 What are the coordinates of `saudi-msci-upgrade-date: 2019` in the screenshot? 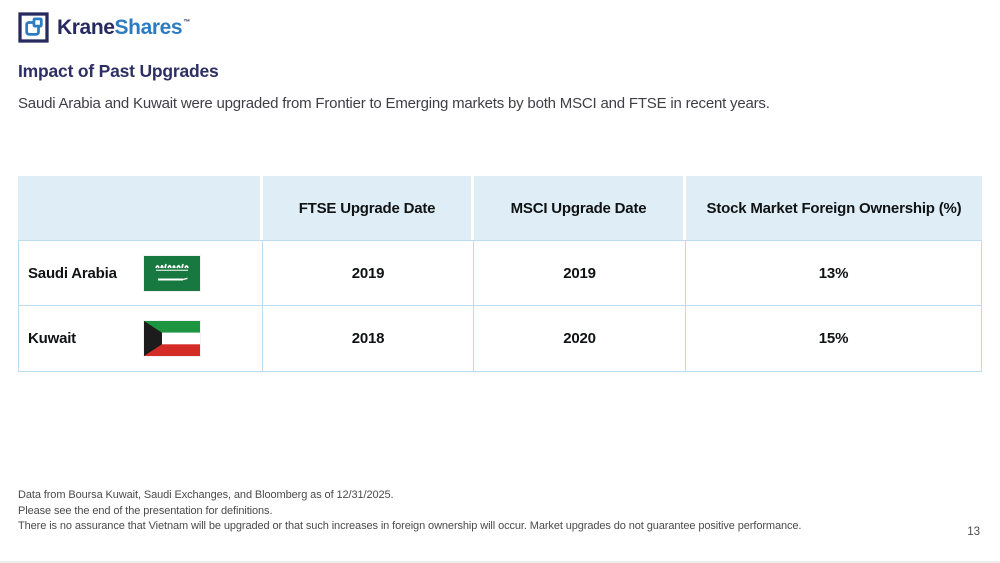 It's located at (580, 273).